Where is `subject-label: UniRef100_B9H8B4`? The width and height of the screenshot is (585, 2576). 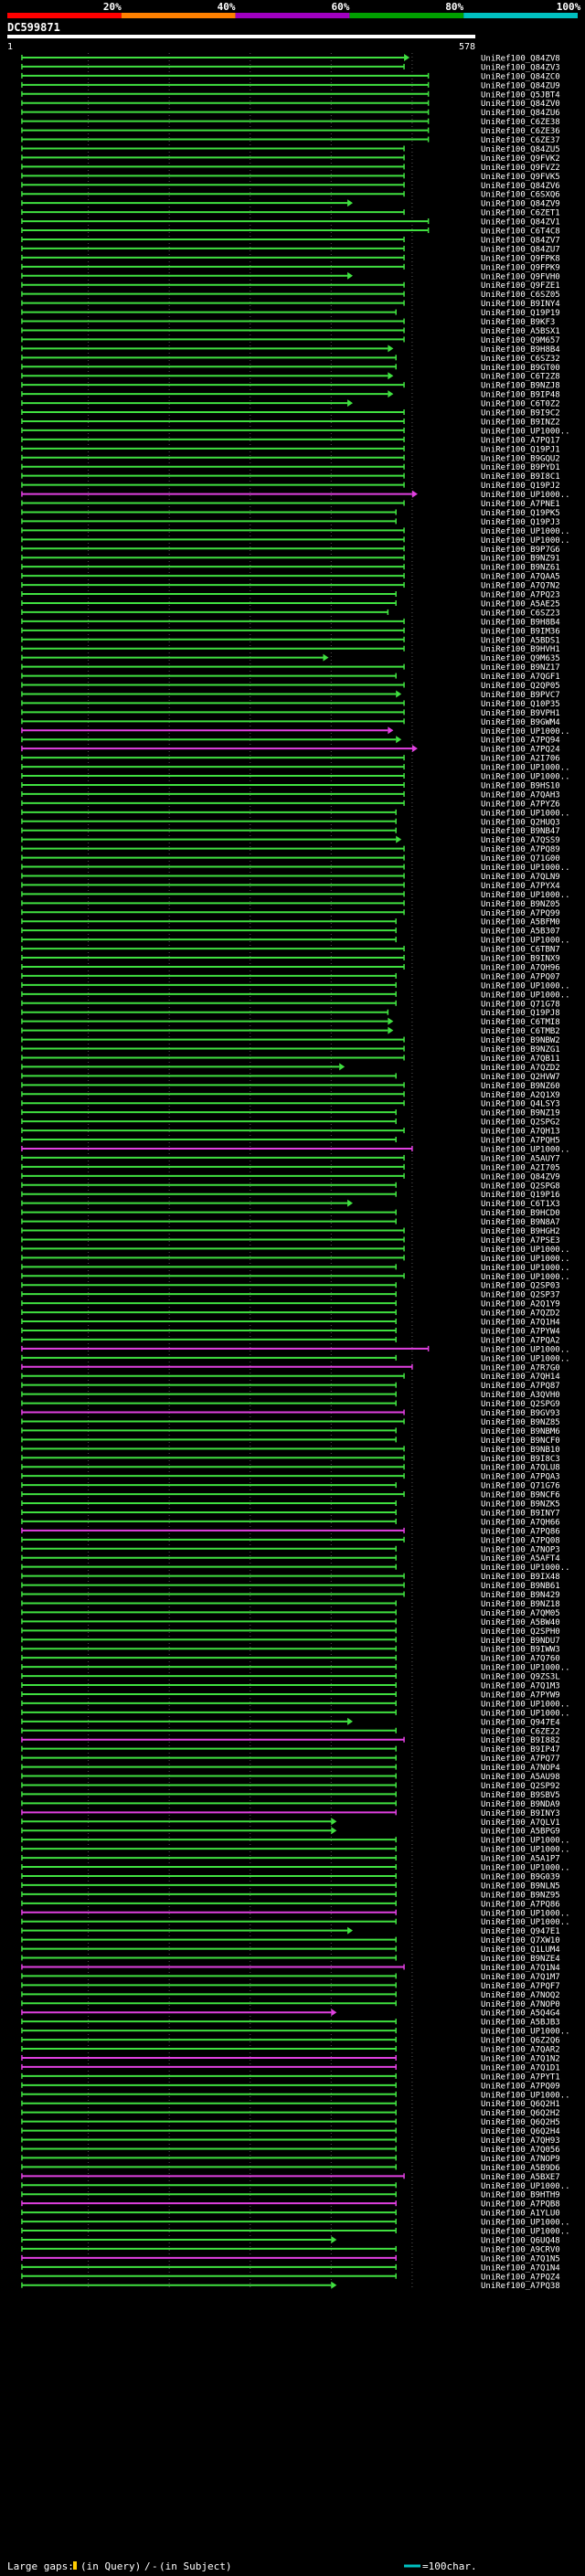
subject-label: UniRef100_B9H8B4 is located at coordinates (520, 350).